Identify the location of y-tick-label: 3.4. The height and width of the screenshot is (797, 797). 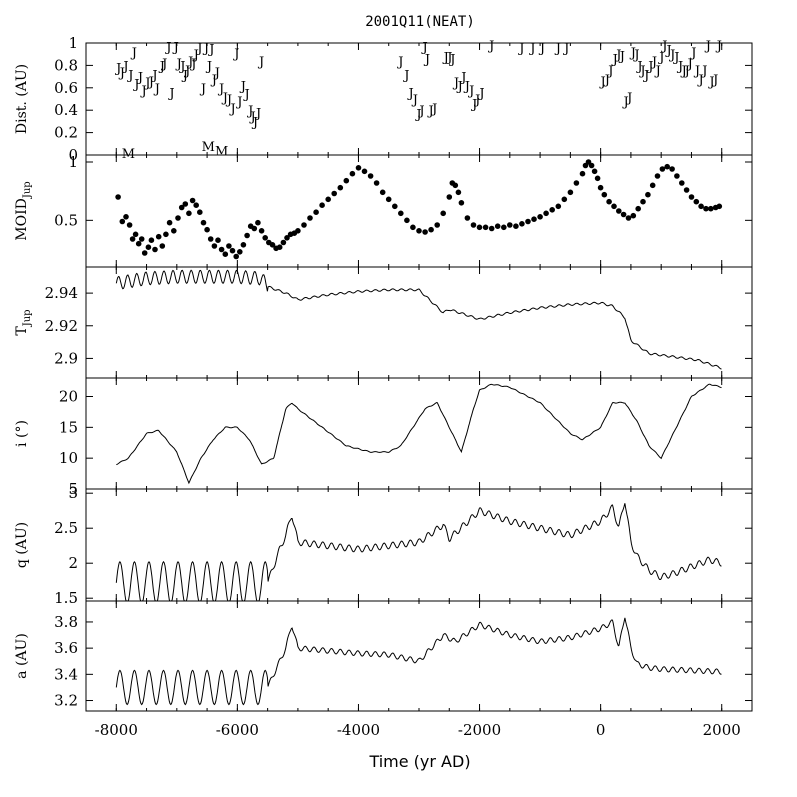
(66, 674).